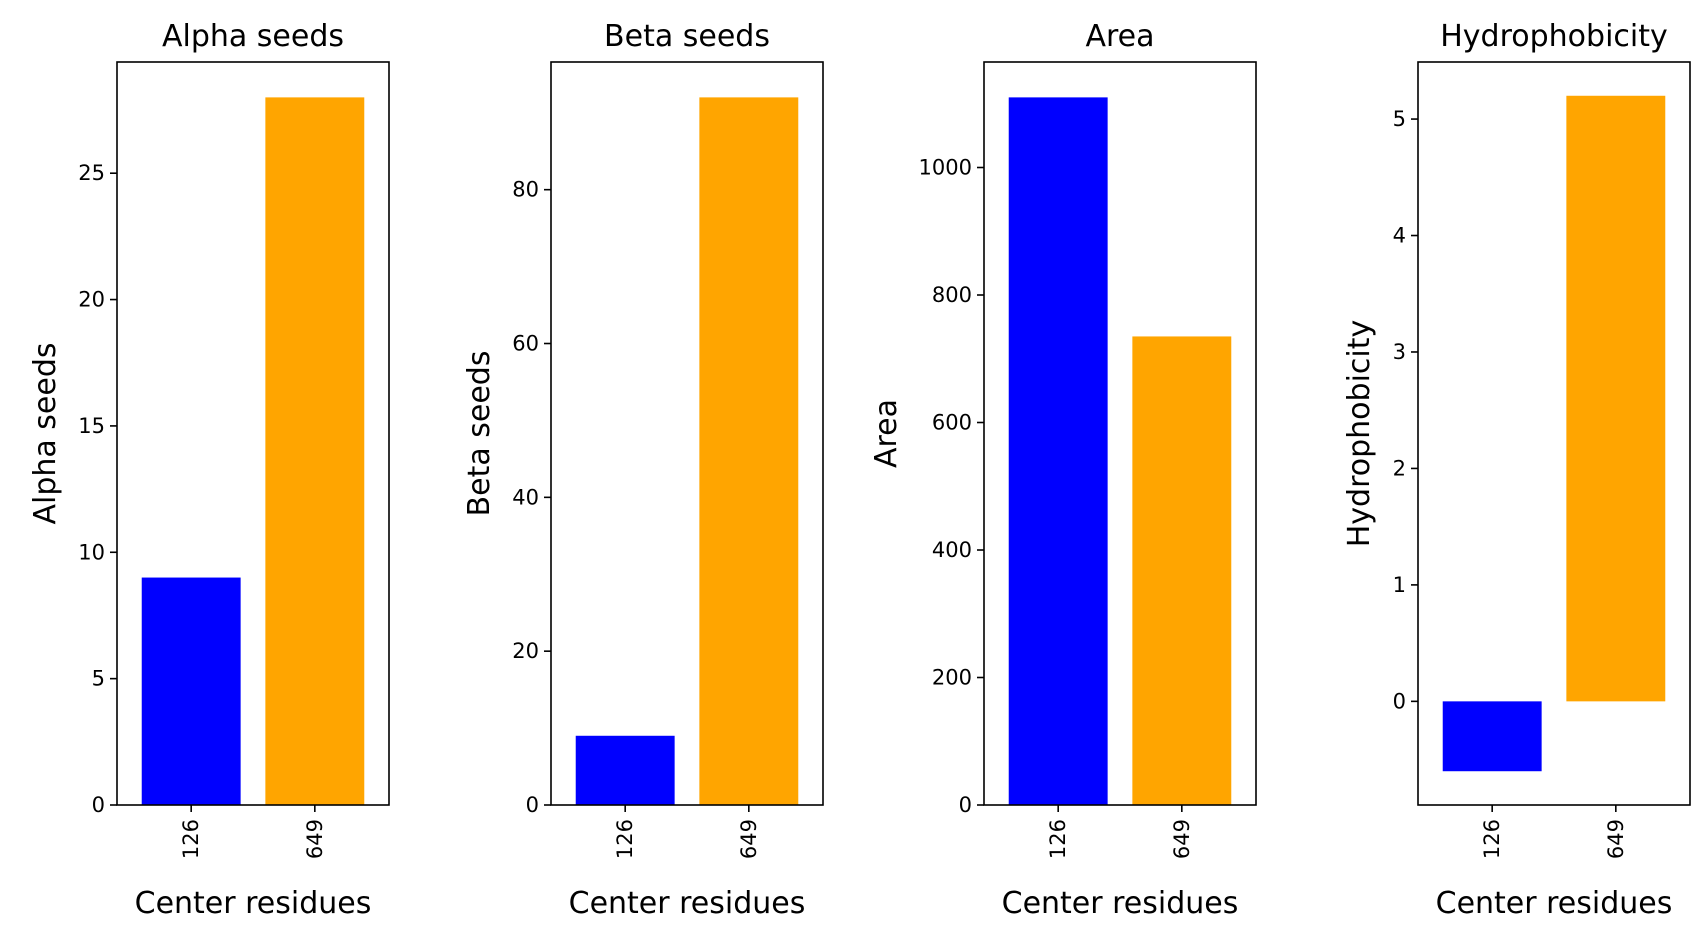 This screenshot has height=937, width=1706. I want to click on chart-title: Beta seeds, so click(687, 36).